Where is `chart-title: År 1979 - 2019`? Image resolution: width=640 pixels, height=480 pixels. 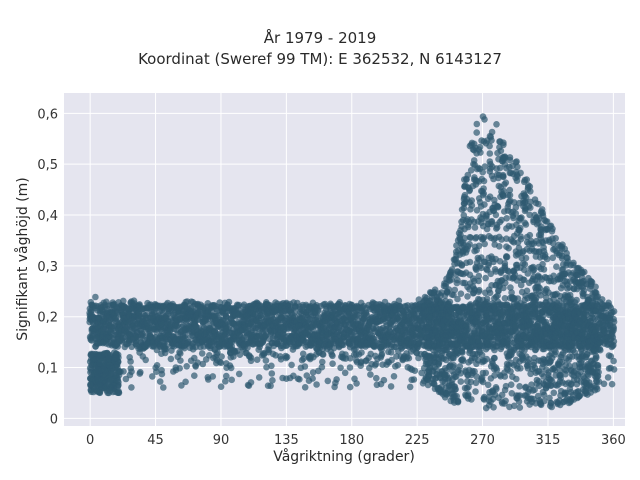 chart-title: År 1979 - 2019 is located at coordinates (320, 38).